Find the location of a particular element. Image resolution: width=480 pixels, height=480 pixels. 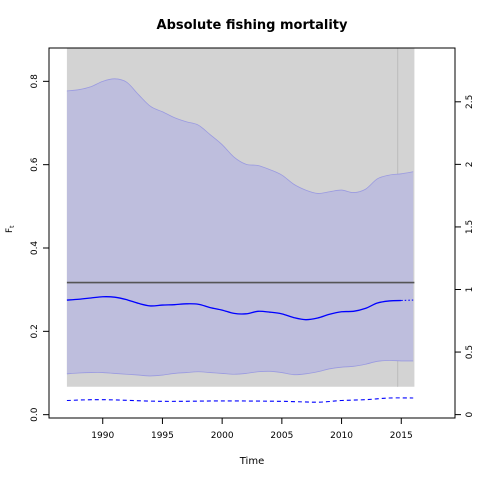

y-axis-label-subscript: t is located at coordinates (12, 226).